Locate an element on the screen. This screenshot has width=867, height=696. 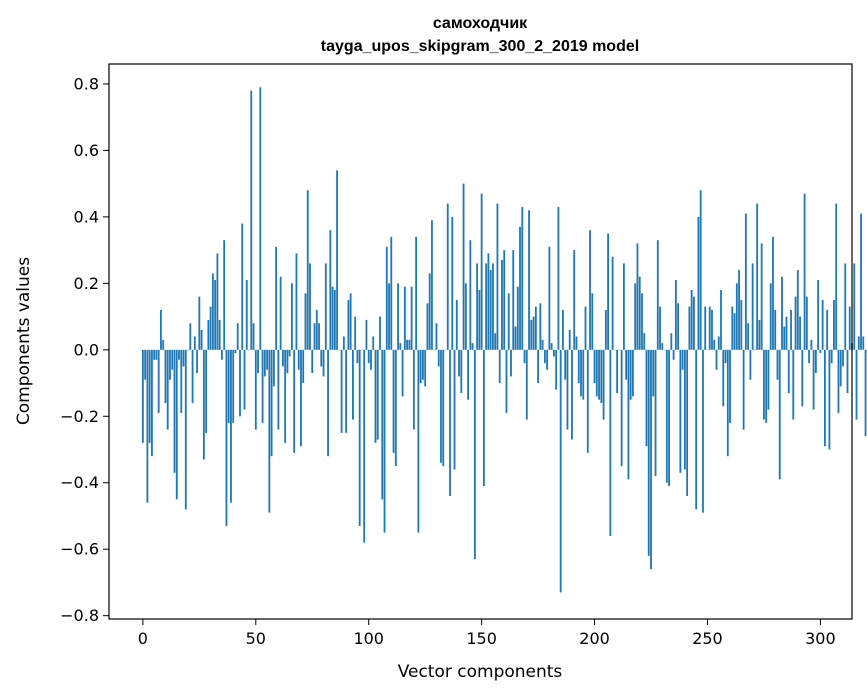
x-tick-label: 50 is located at coordinates (256, 638).